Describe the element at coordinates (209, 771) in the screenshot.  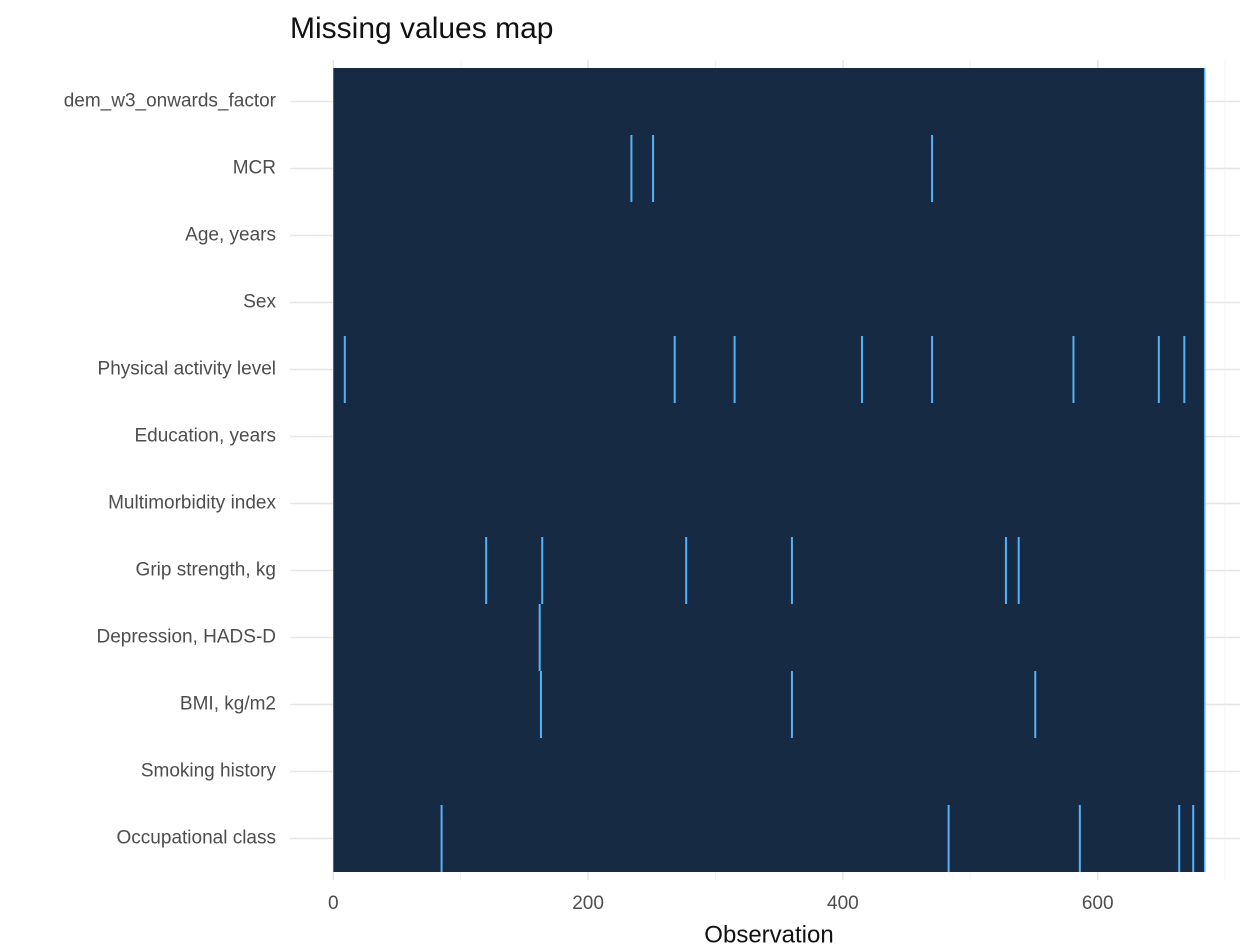
I see `y-tick-label: Smoking history` at that location.